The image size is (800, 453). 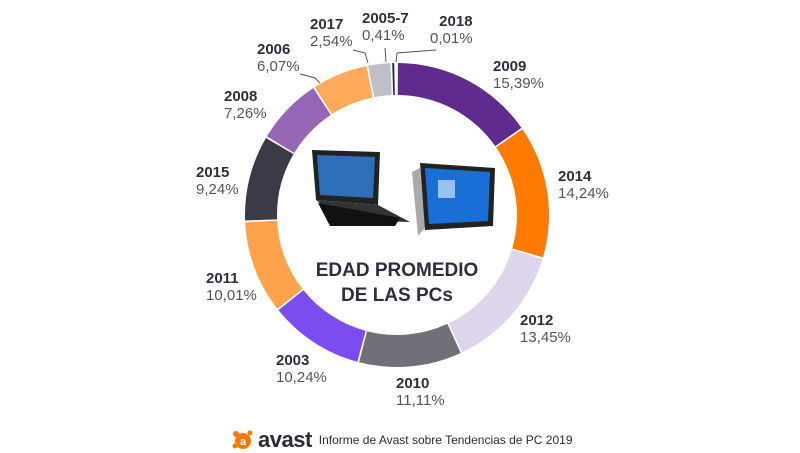 I want to click on label-2011: 2011 10,01%, so click(x=231, y=287).